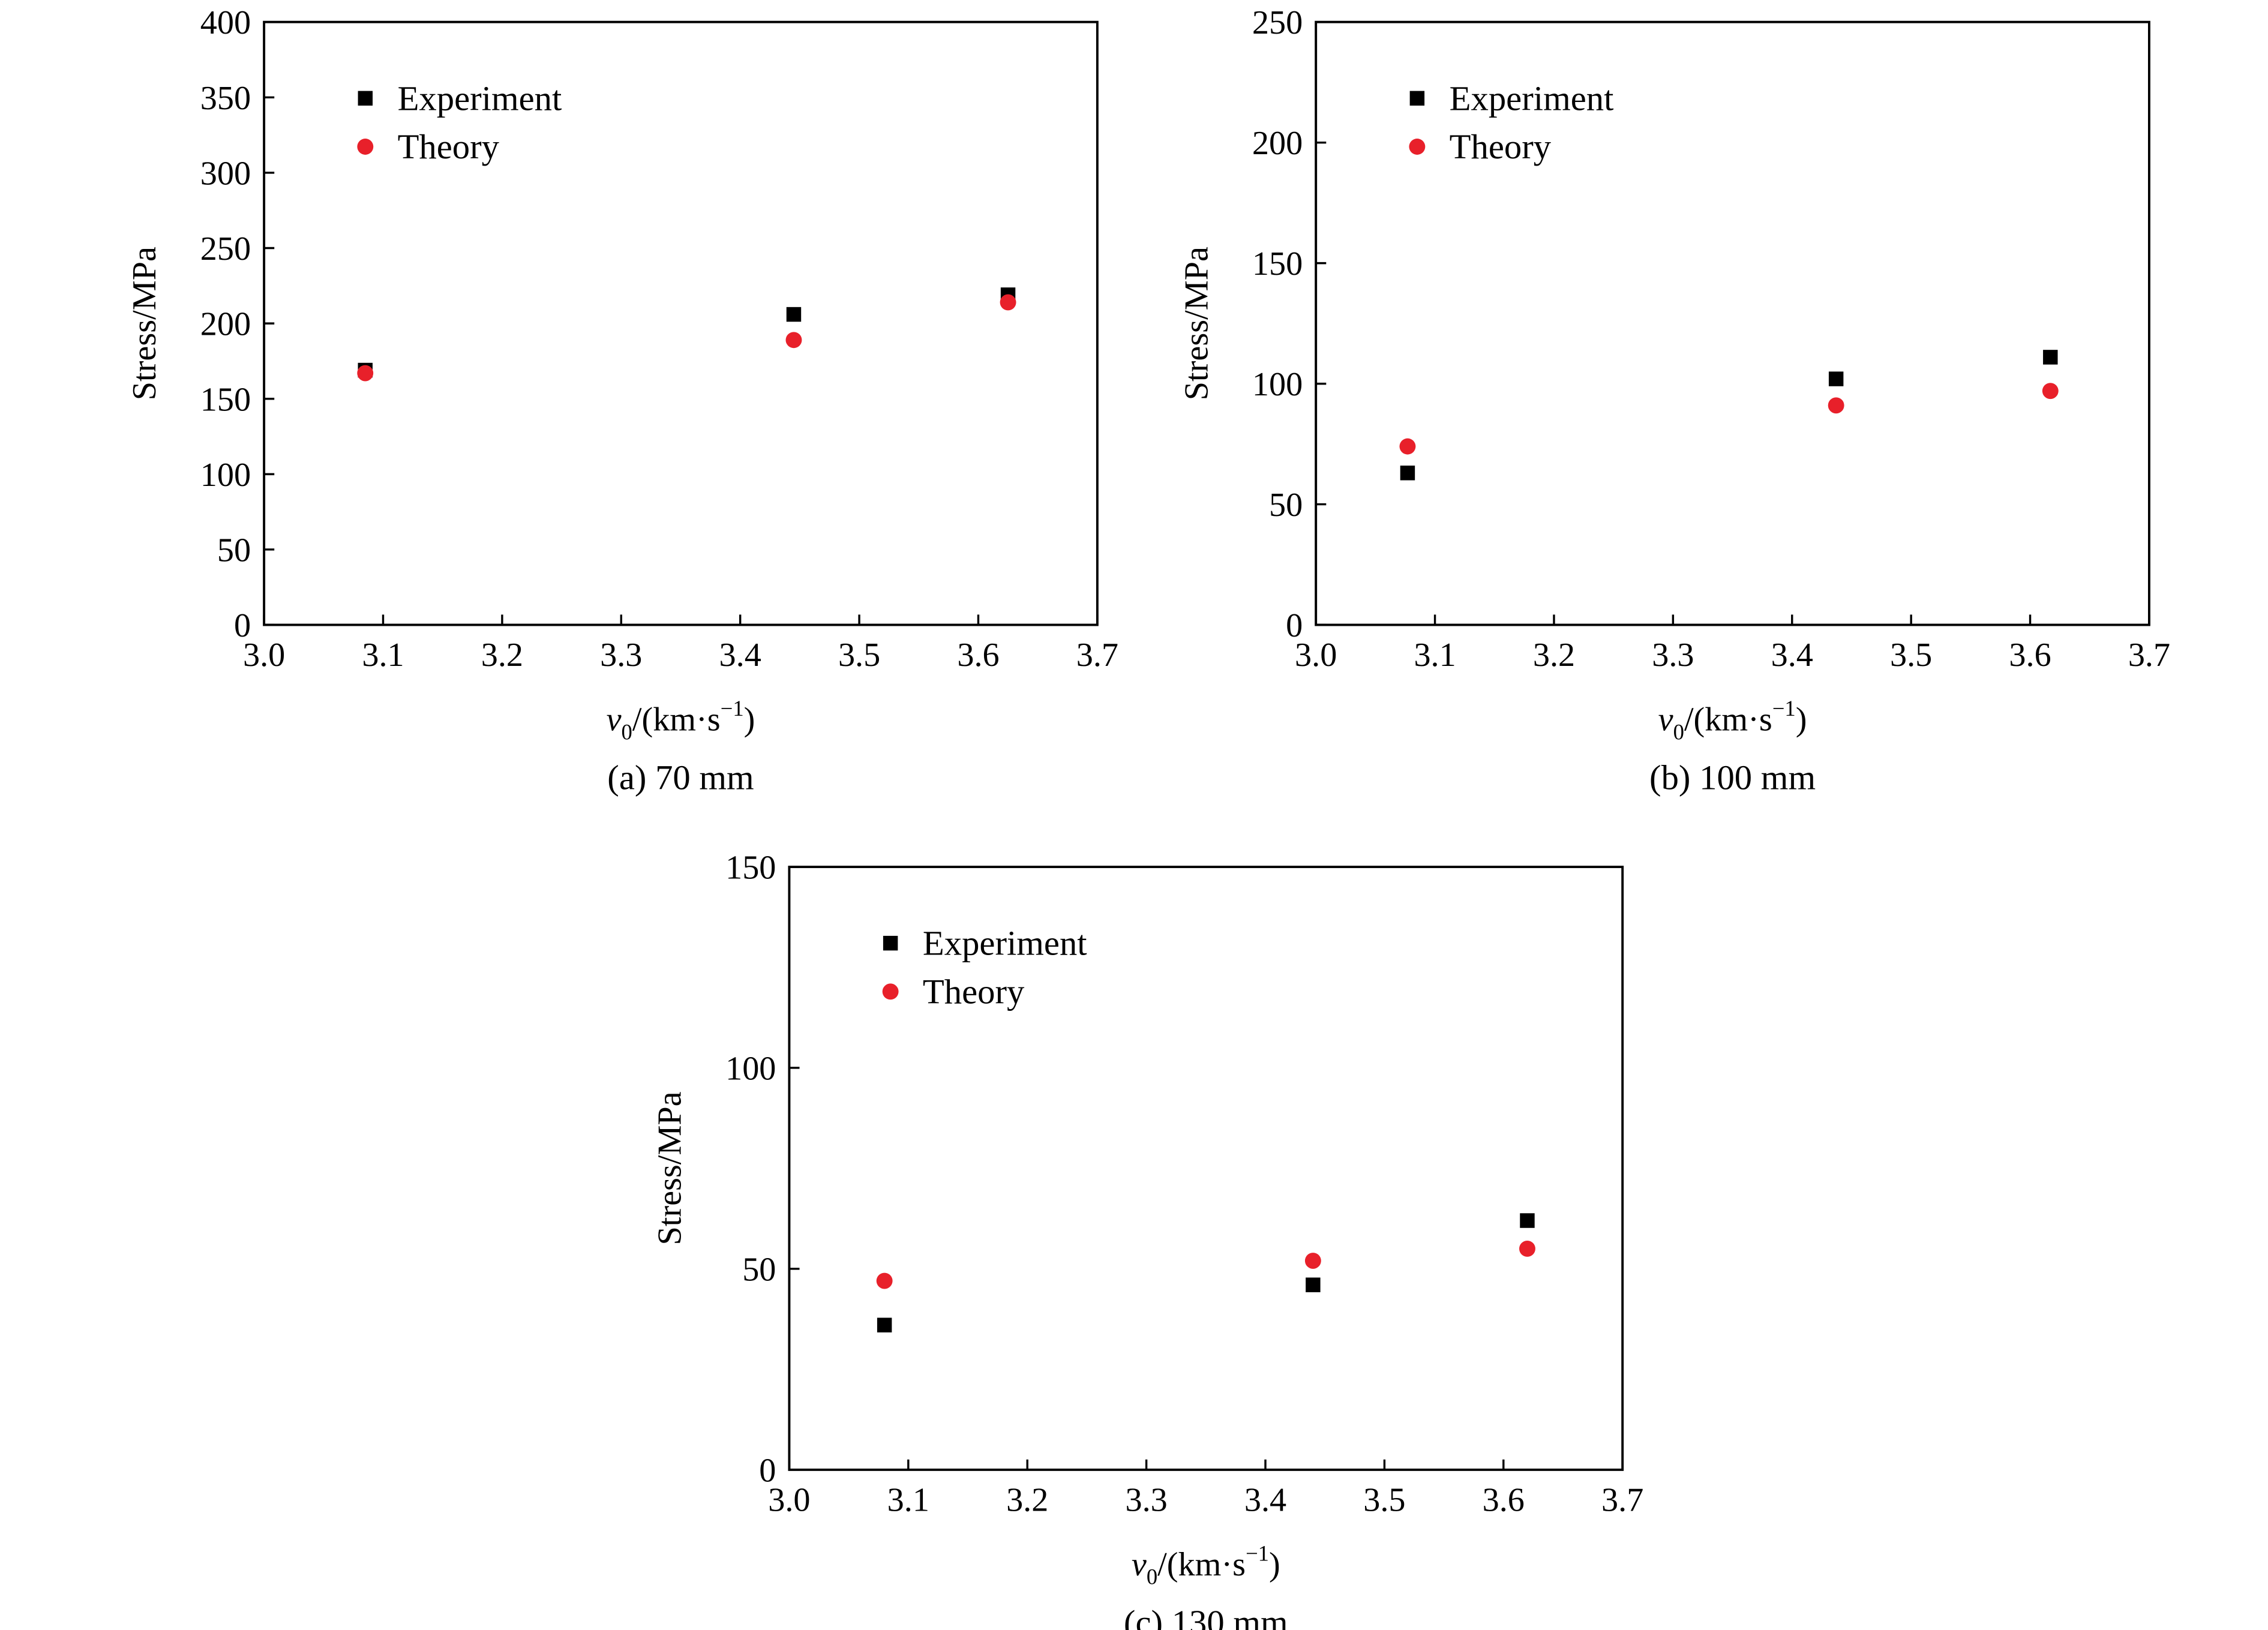 The image size is (2268, 1630). Describe the element at coordinates (1732, 777) in the screenshot. I see `panel-caption: (b) 100 mm` at that location.